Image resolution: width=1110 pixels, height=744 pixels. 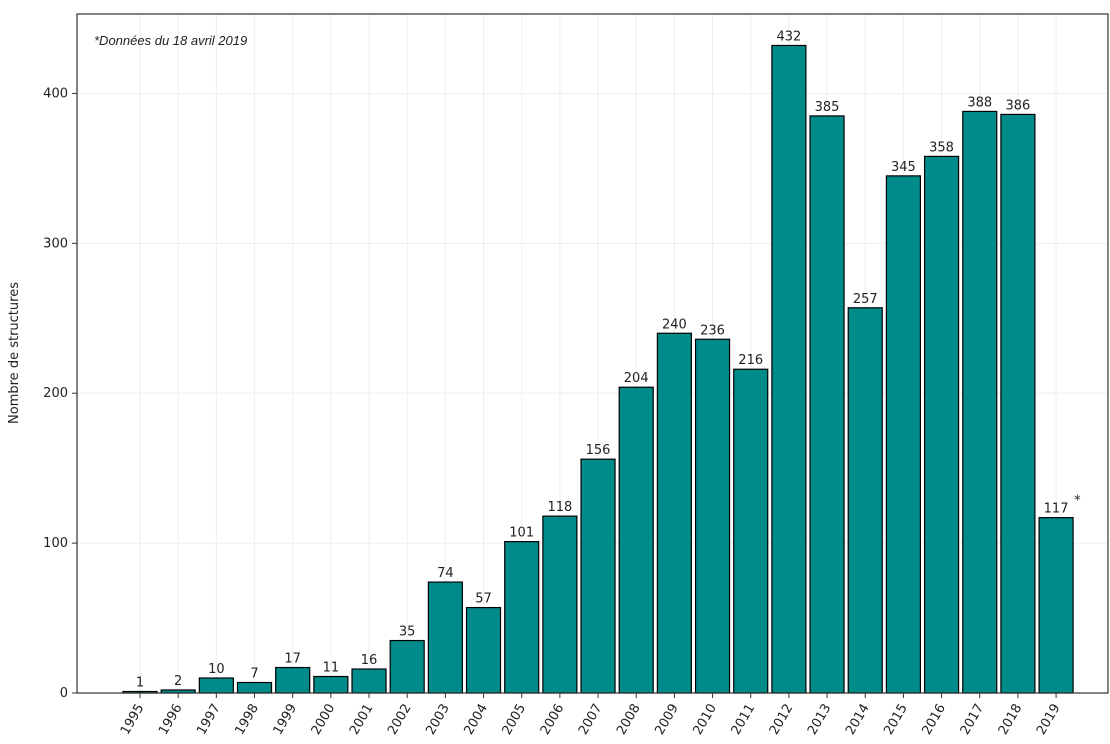 What do you see at coordinates (55, 93) in the screenshot?
I see `y-tick-label: 400` at bounding box center [55, 93].